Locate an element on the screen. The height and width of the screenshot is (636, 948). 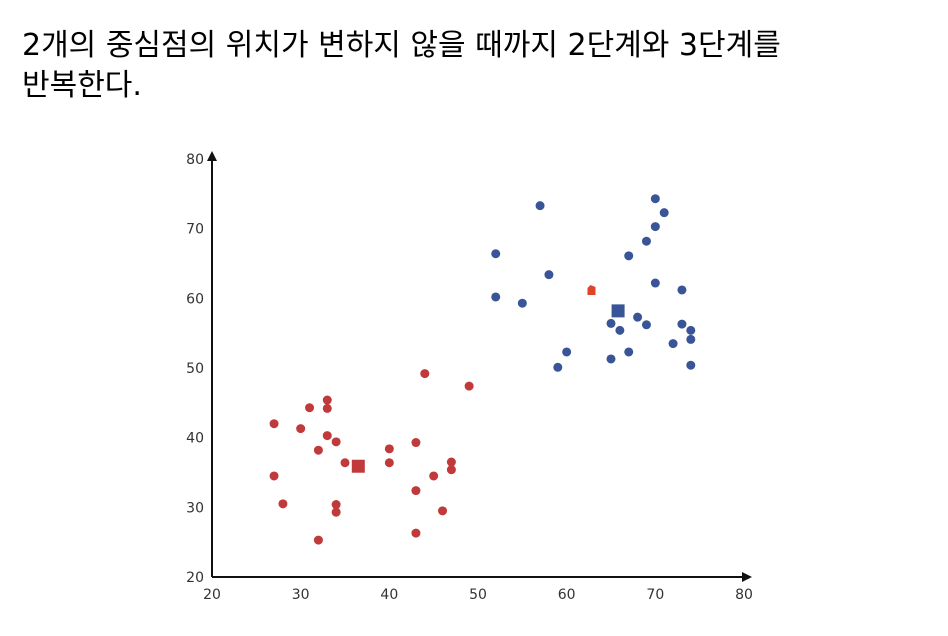
x-tick-label: 50 is located at coordinates (478, 595).